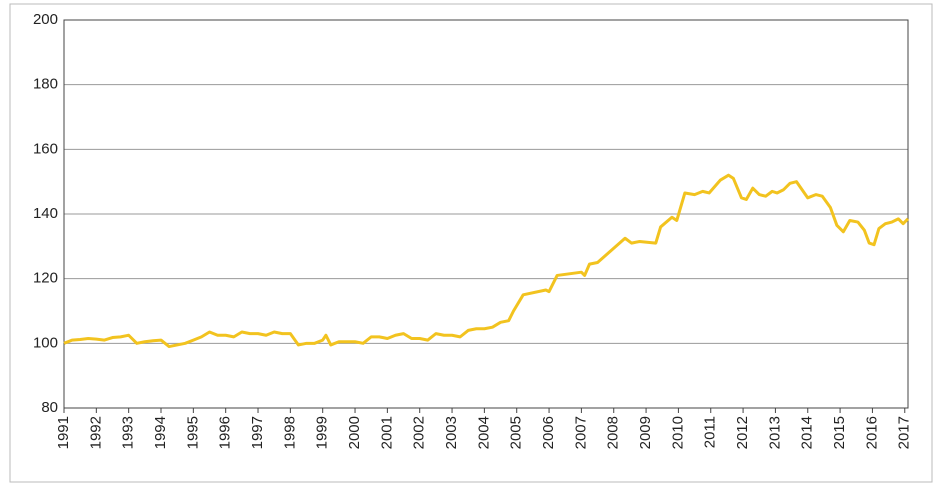 This screenshot has width=945, height=488. What do you see at coordinates (807, 432) in the screenshot?
I see `x-tick-label: 2014` at bounding box center [807, 432].